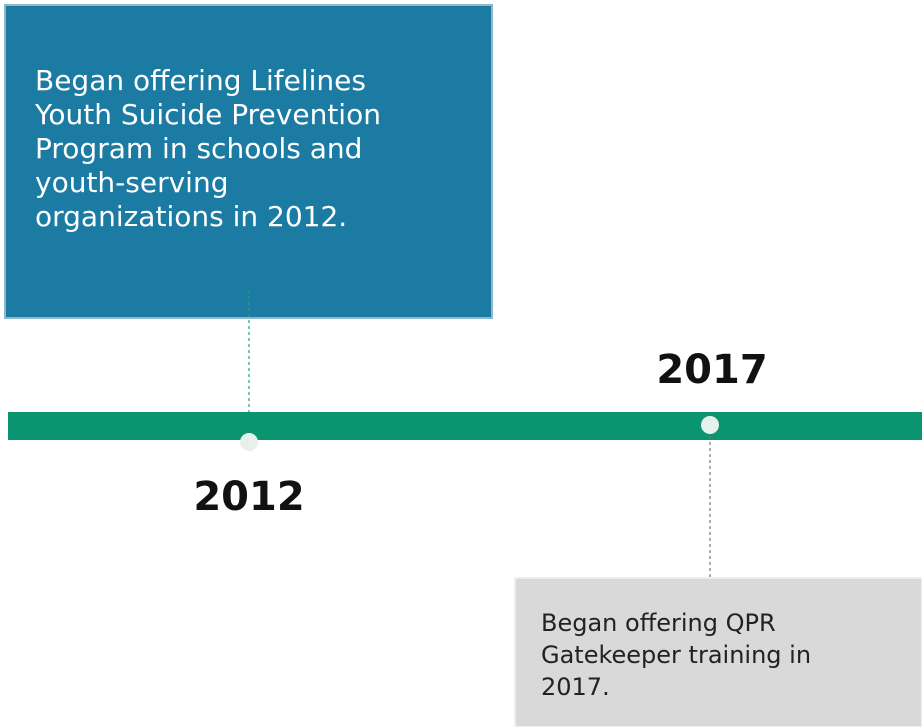  I want to click on event-box-2017, so click(718, 652).